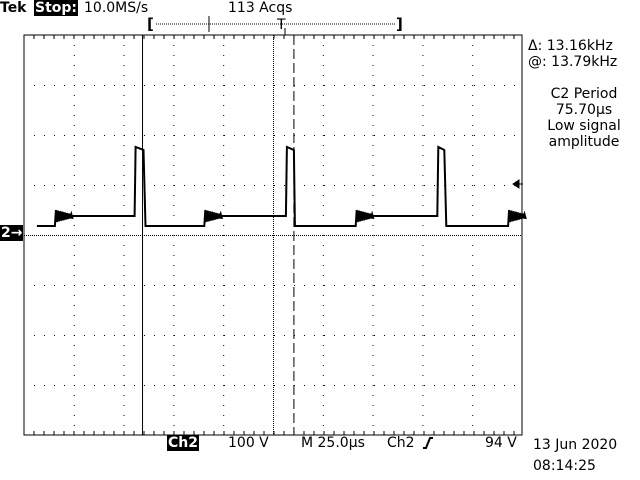  What do you see at coordinates (570, 46) in the screenshot?
I see `cursor-delta: Δ: 13.16kHz` at bounding box center [570, 46].